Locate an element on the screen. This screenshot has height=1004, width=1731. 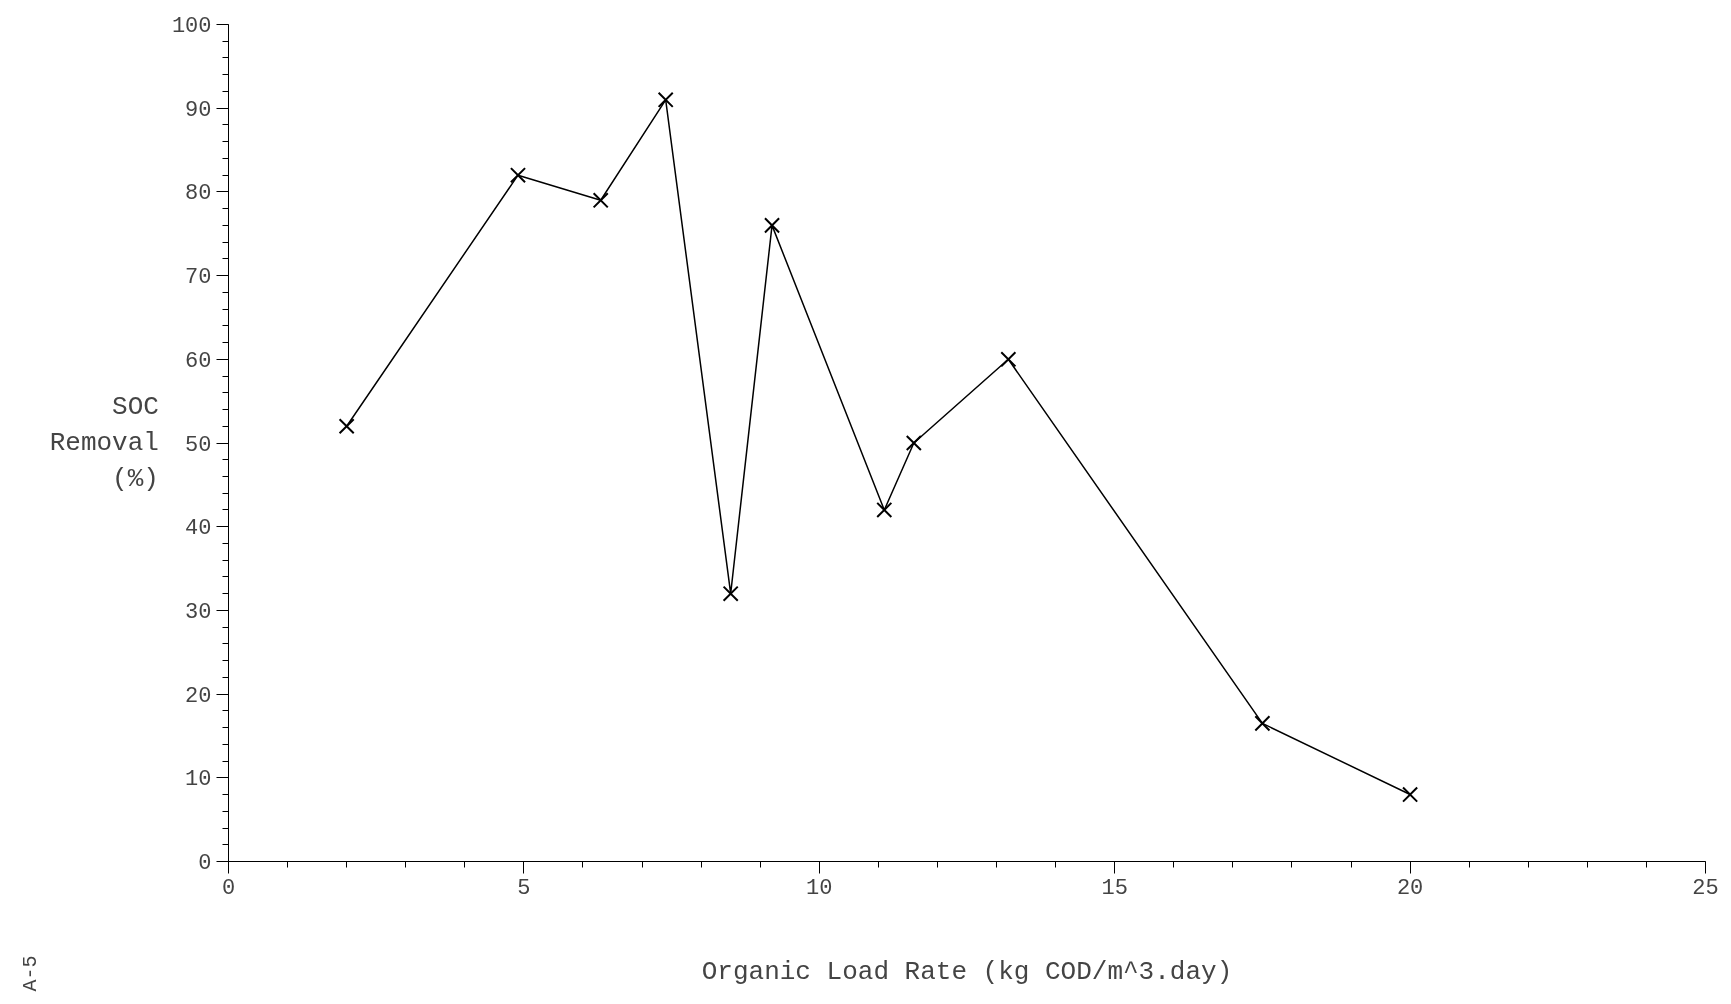
x-tick-label: 5 is located at coordinates (524, 888).